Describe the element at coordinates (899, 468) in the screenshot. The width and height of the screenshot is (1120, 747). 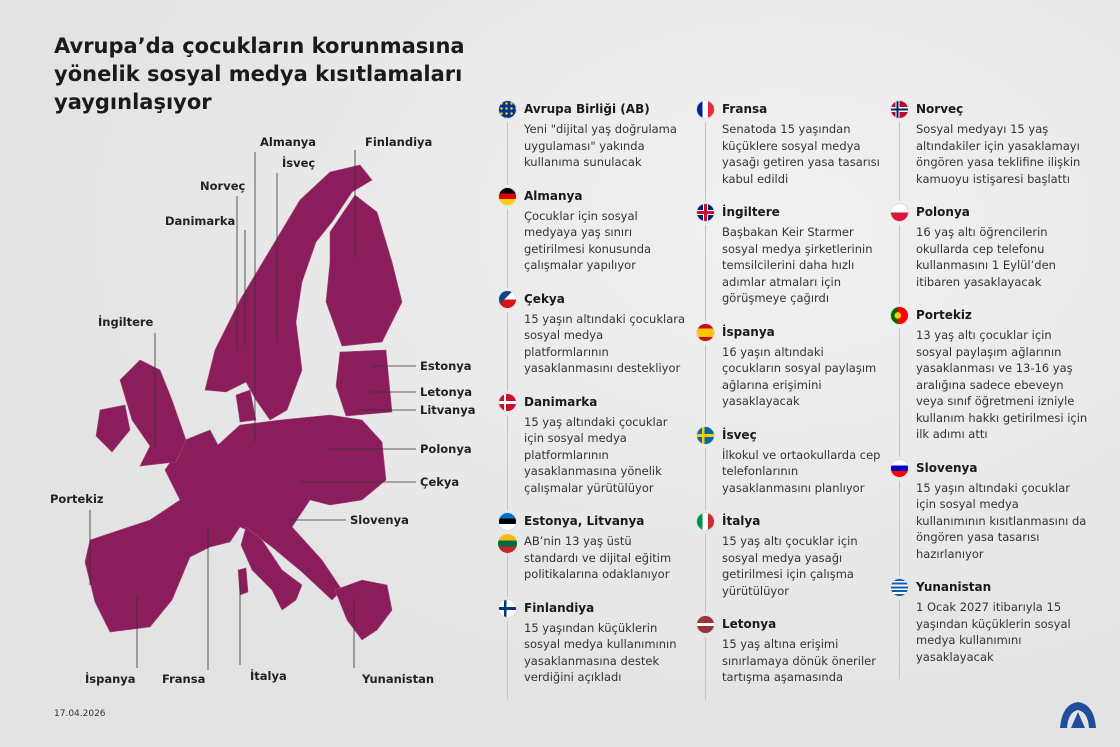
I see `flag-si-icon` at that location.